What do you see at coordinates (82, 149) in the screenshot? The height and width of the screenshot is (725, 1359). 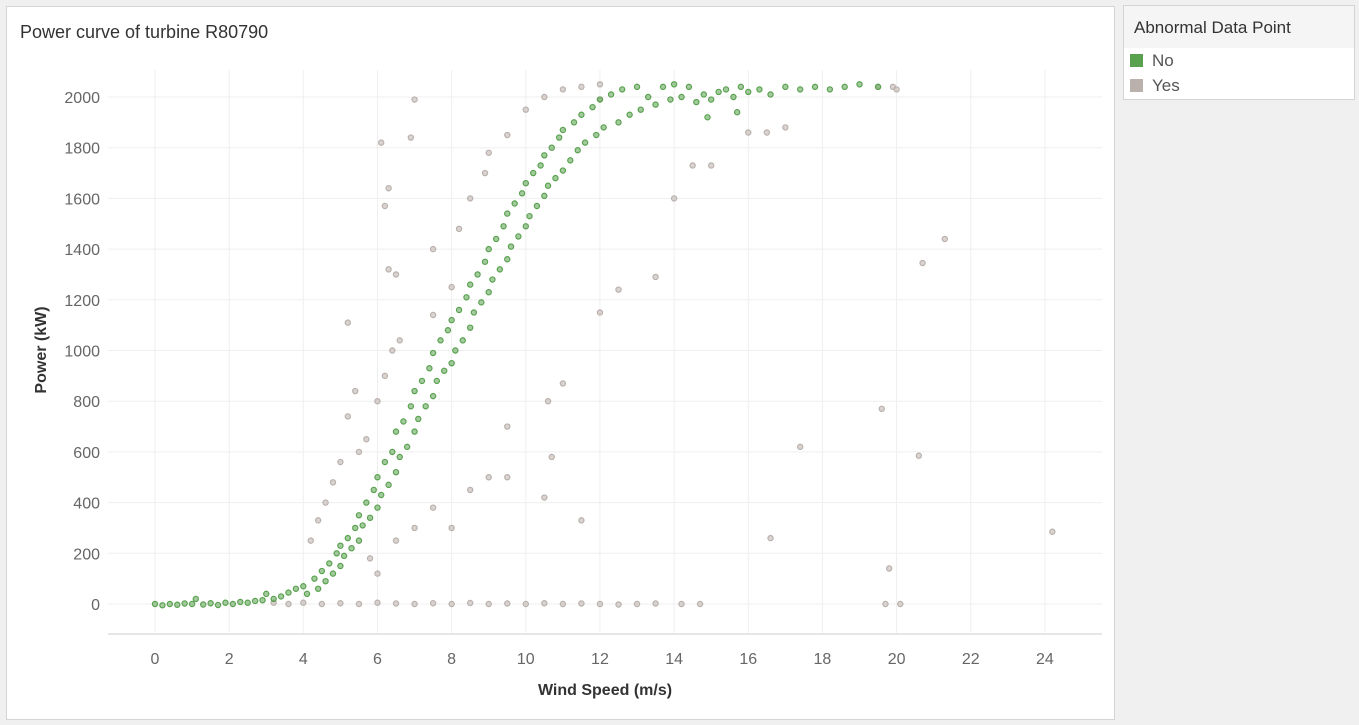 I see `y-tick-label: 1800` at bounding box center [82, 149].